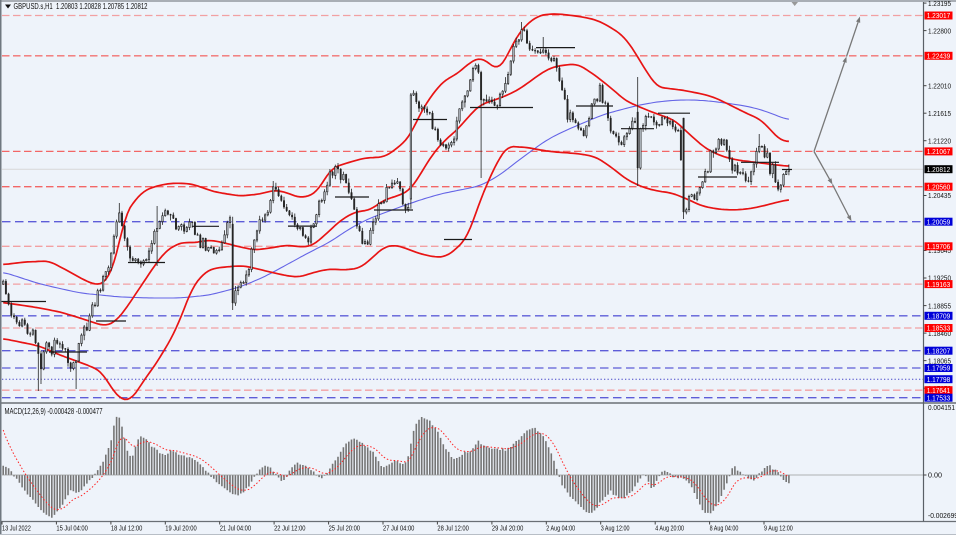 The width and height of the screenshot is (956, 535). Describe the element at coordinates (939, 333) in the screenshot. I see `svg-text: 1.18460` at that location.